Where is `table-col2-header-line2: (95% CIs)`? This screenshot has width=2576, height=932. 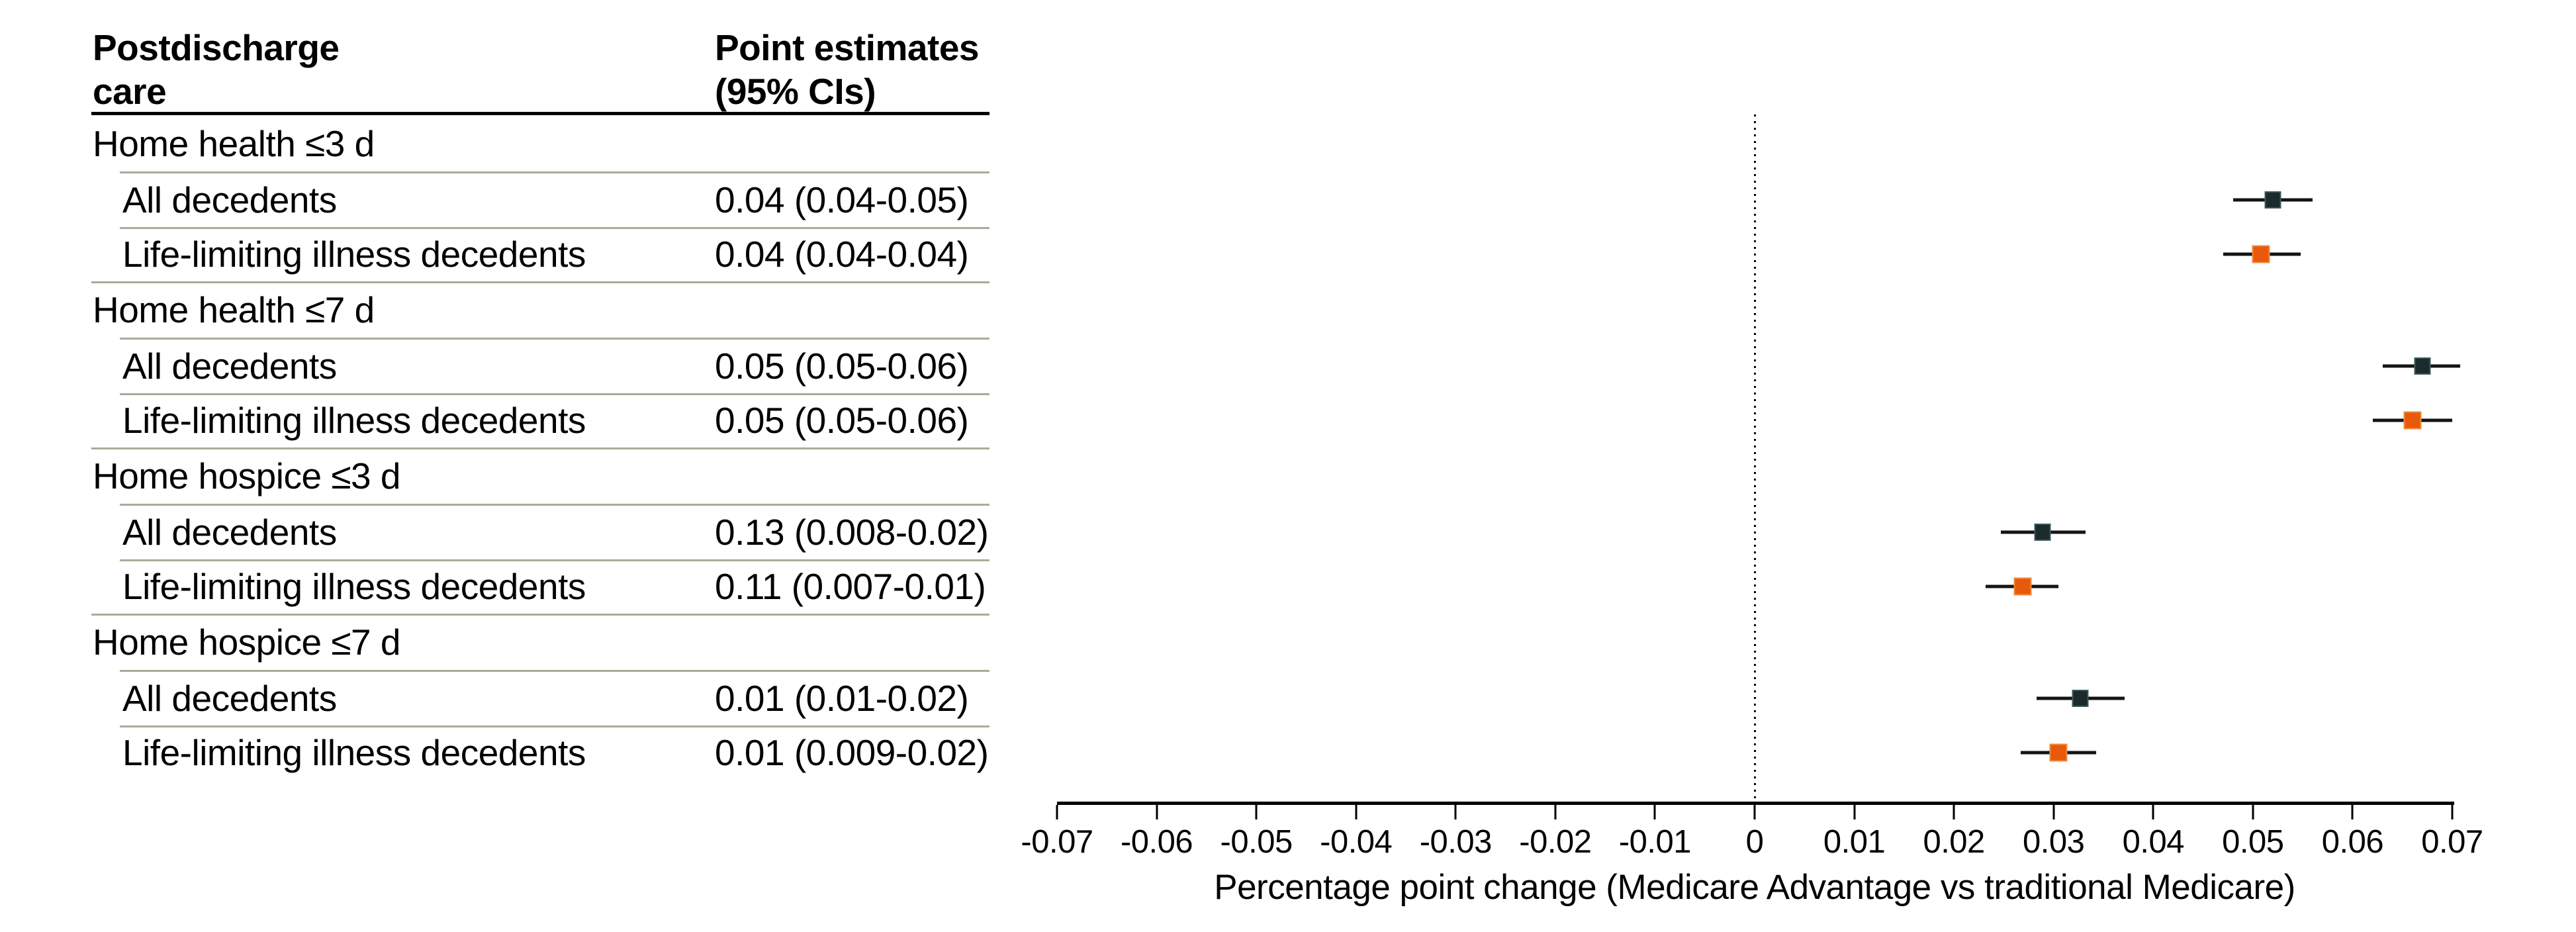 table-col2-header-line2: (95% CIs) is located at coordinates (795, 91).